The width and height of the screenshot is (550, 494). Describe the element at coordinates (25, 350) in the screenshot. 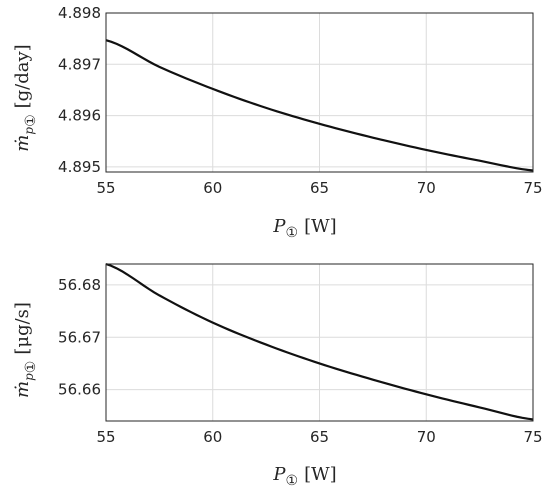

I see `y-axis-label: ṁp①[μg/s]` at that location.